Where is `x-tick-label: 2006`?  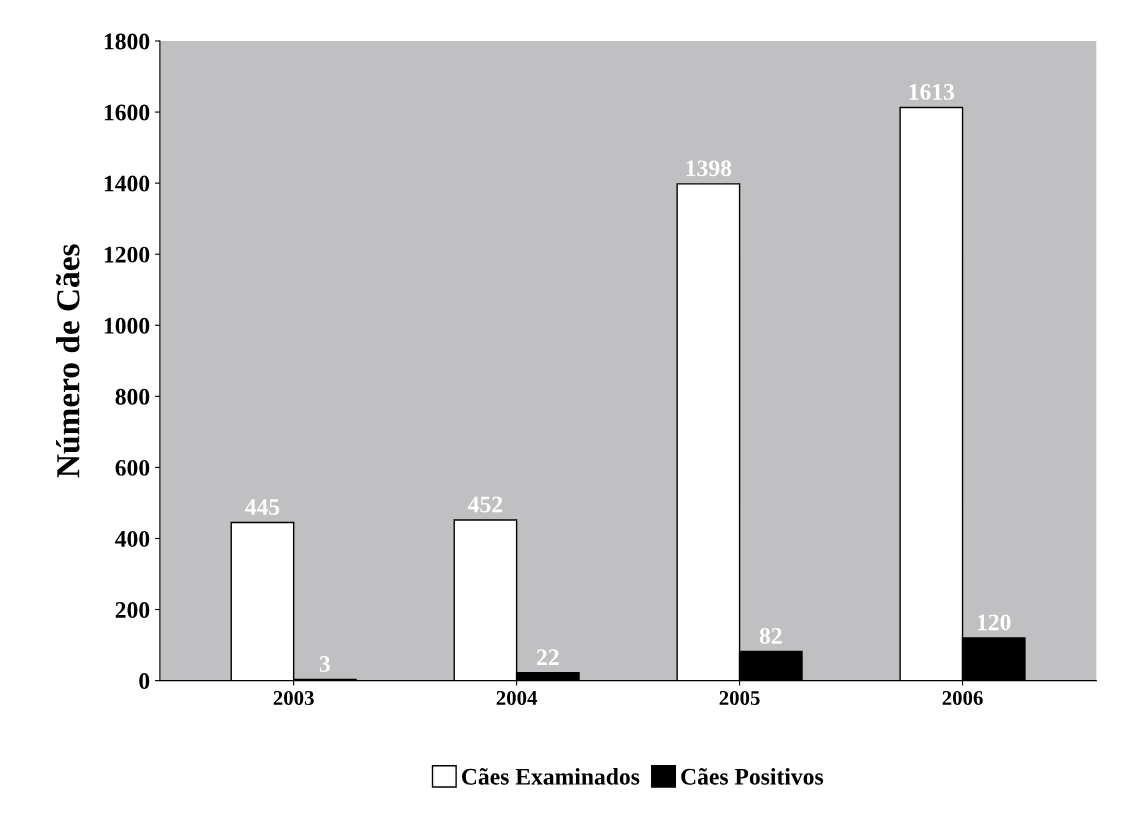 x-tick-label: 2006 is located at coordinates (962, 697).